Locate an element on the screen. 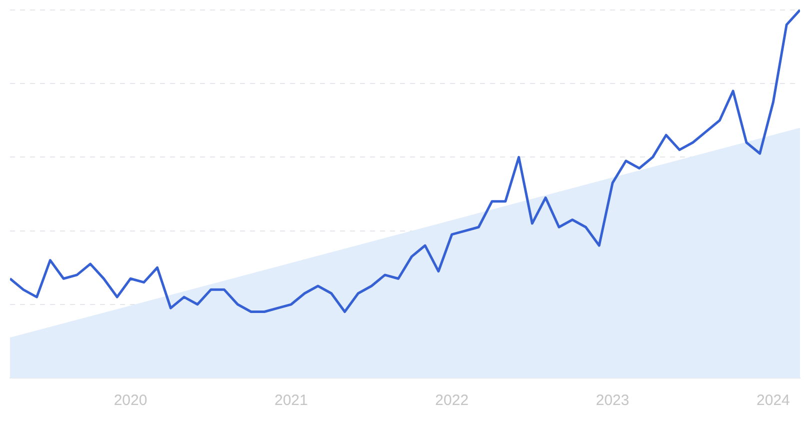 Image resolution: width=806 pixels, height=424 pixels. x-tick-label: 2021 is located at coordinates (291, 401).